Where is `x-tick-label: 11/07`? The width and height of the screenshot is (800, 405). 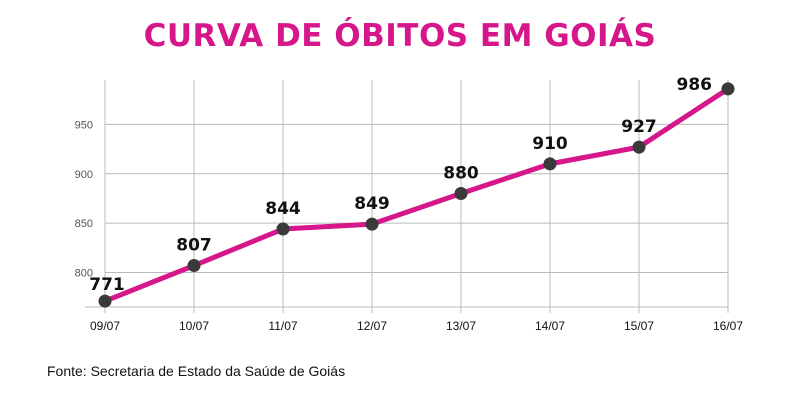
x-tick-label: 11/07 is located at coordinates (282, 326).